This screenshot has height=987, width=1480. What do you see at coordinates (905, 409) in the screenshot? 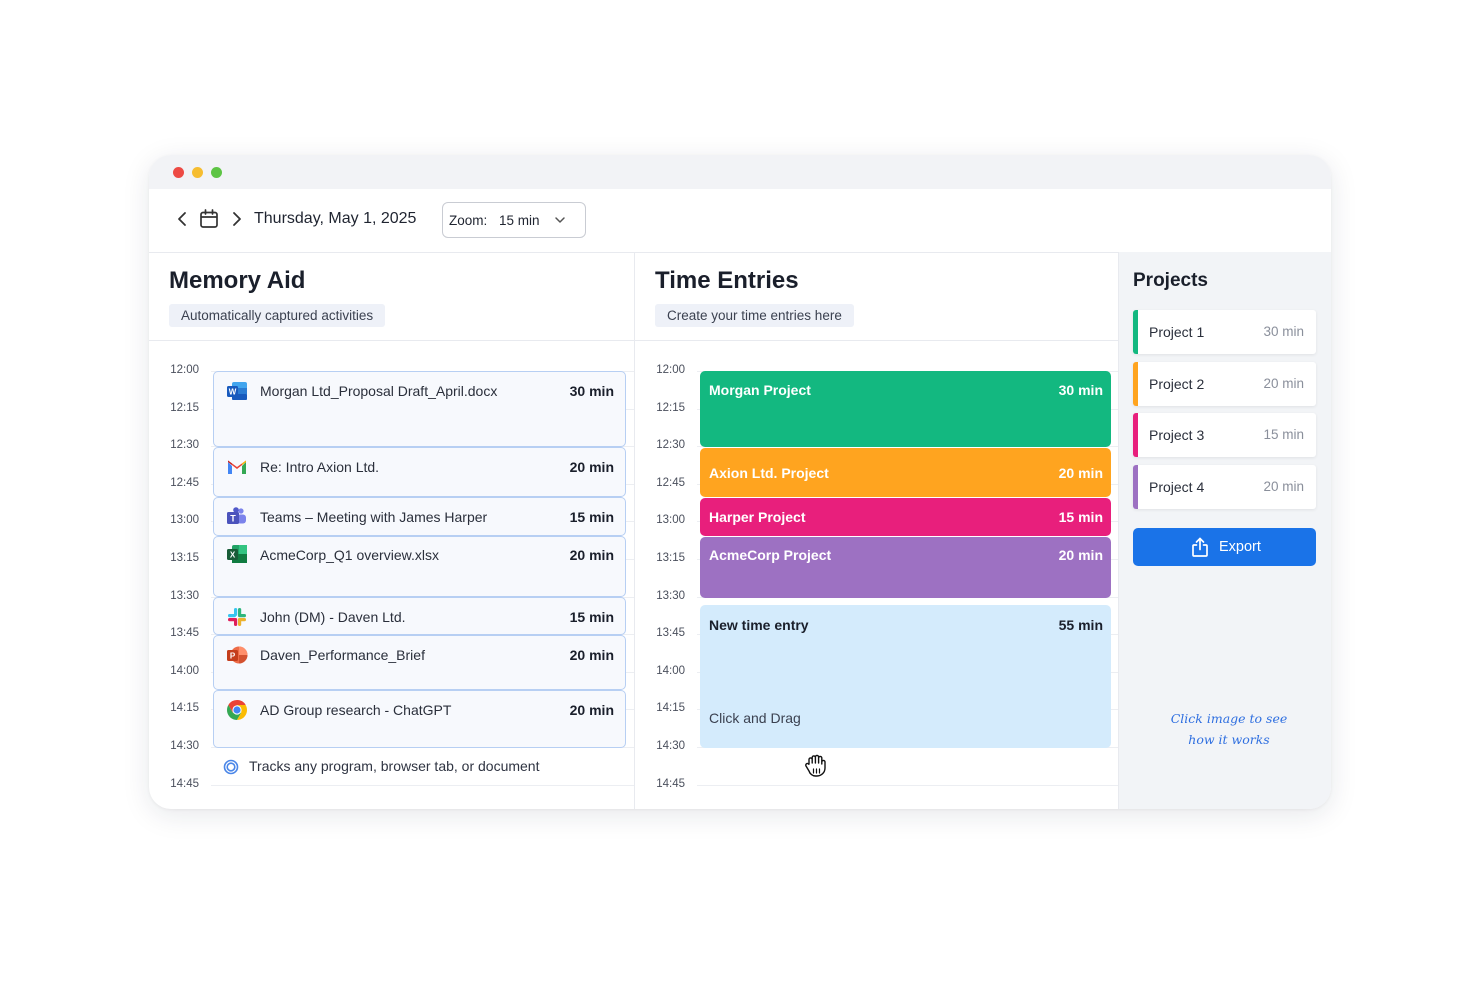
I see `time-entry: Morgan Project 30 min` at bounding box center [905, 409].